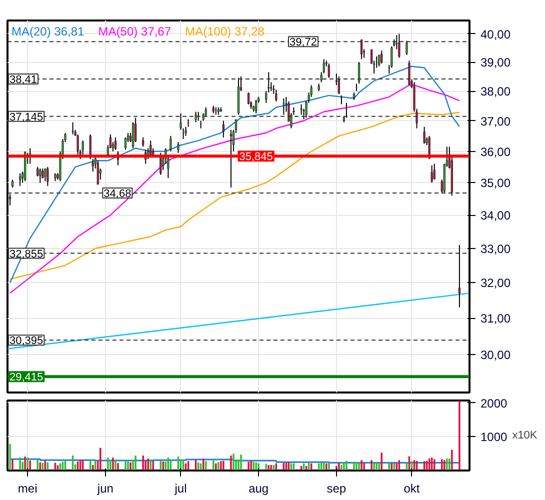 The height and width of the screenshot is (500, 545). What do you see at coordinates (225, 31) in the screenshot?
I see `text: MA(100) 37,28` at bounding box center [225, 31].